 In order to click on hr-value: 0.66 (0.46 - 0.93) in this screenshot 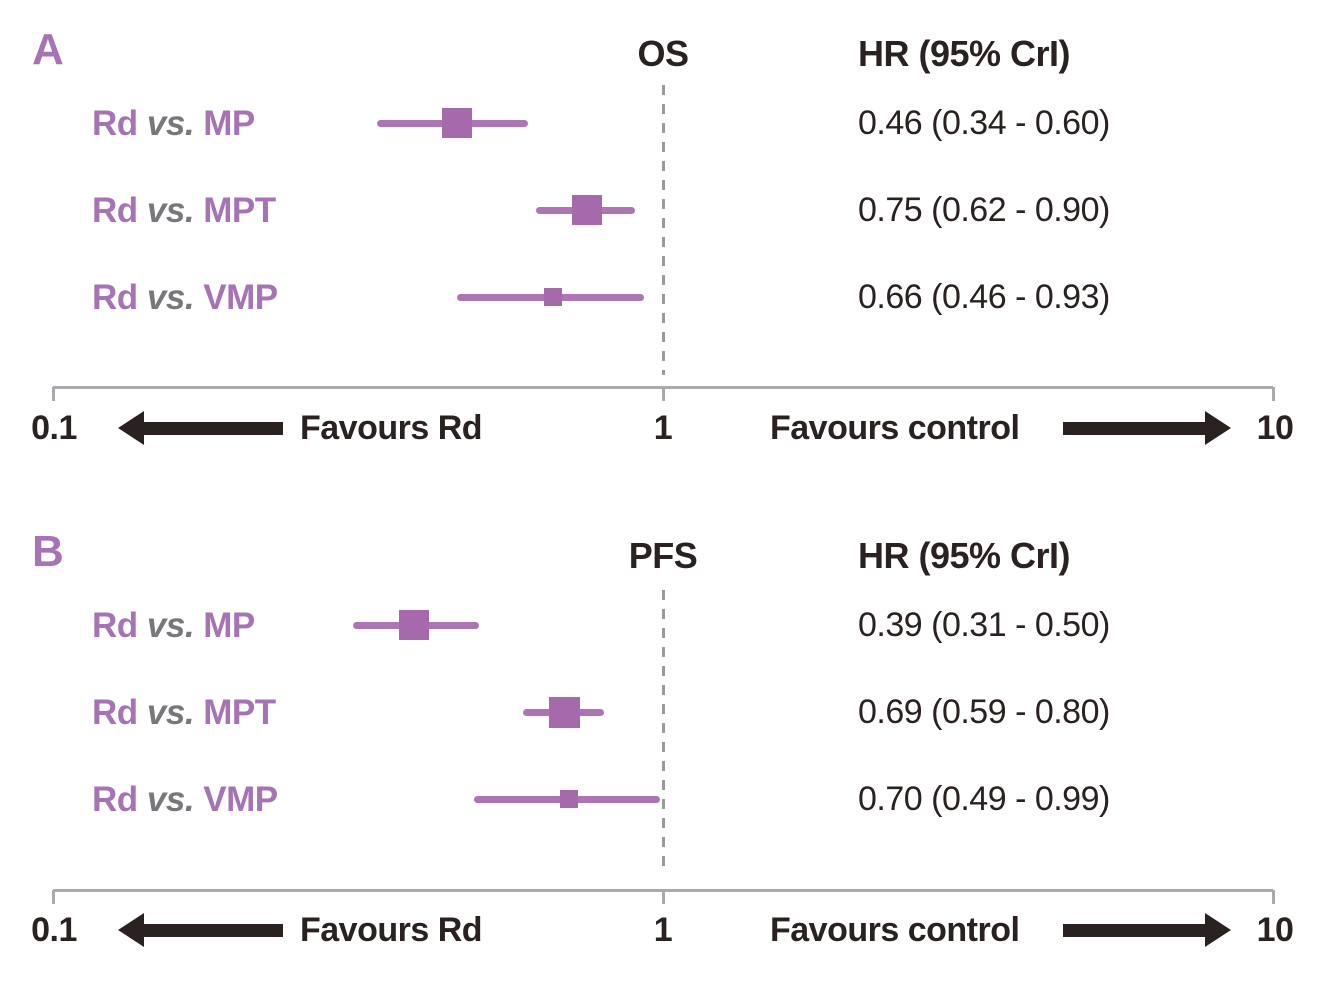, I will do `click(984, 297)`.